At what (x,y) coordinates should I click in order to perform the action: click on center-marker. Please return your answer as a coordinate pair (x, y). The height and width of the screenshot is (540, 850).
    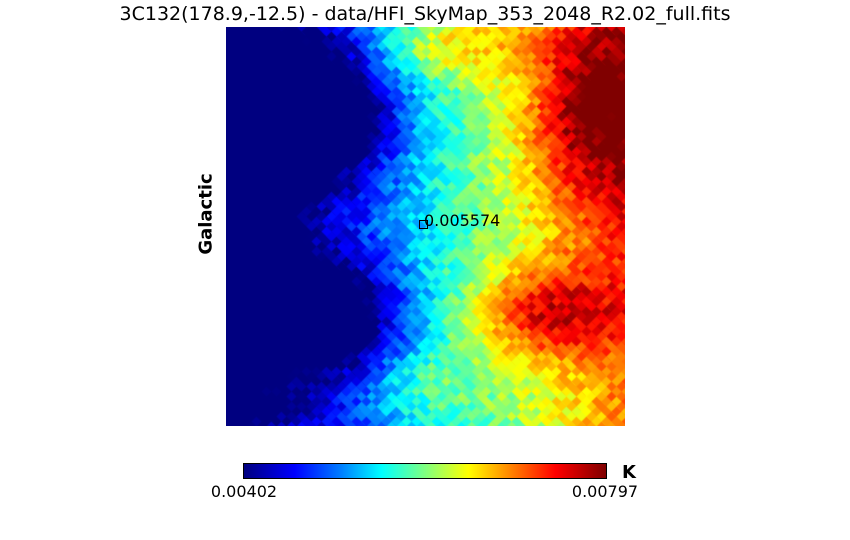
    Looking at the image, I should click on (423, 224).